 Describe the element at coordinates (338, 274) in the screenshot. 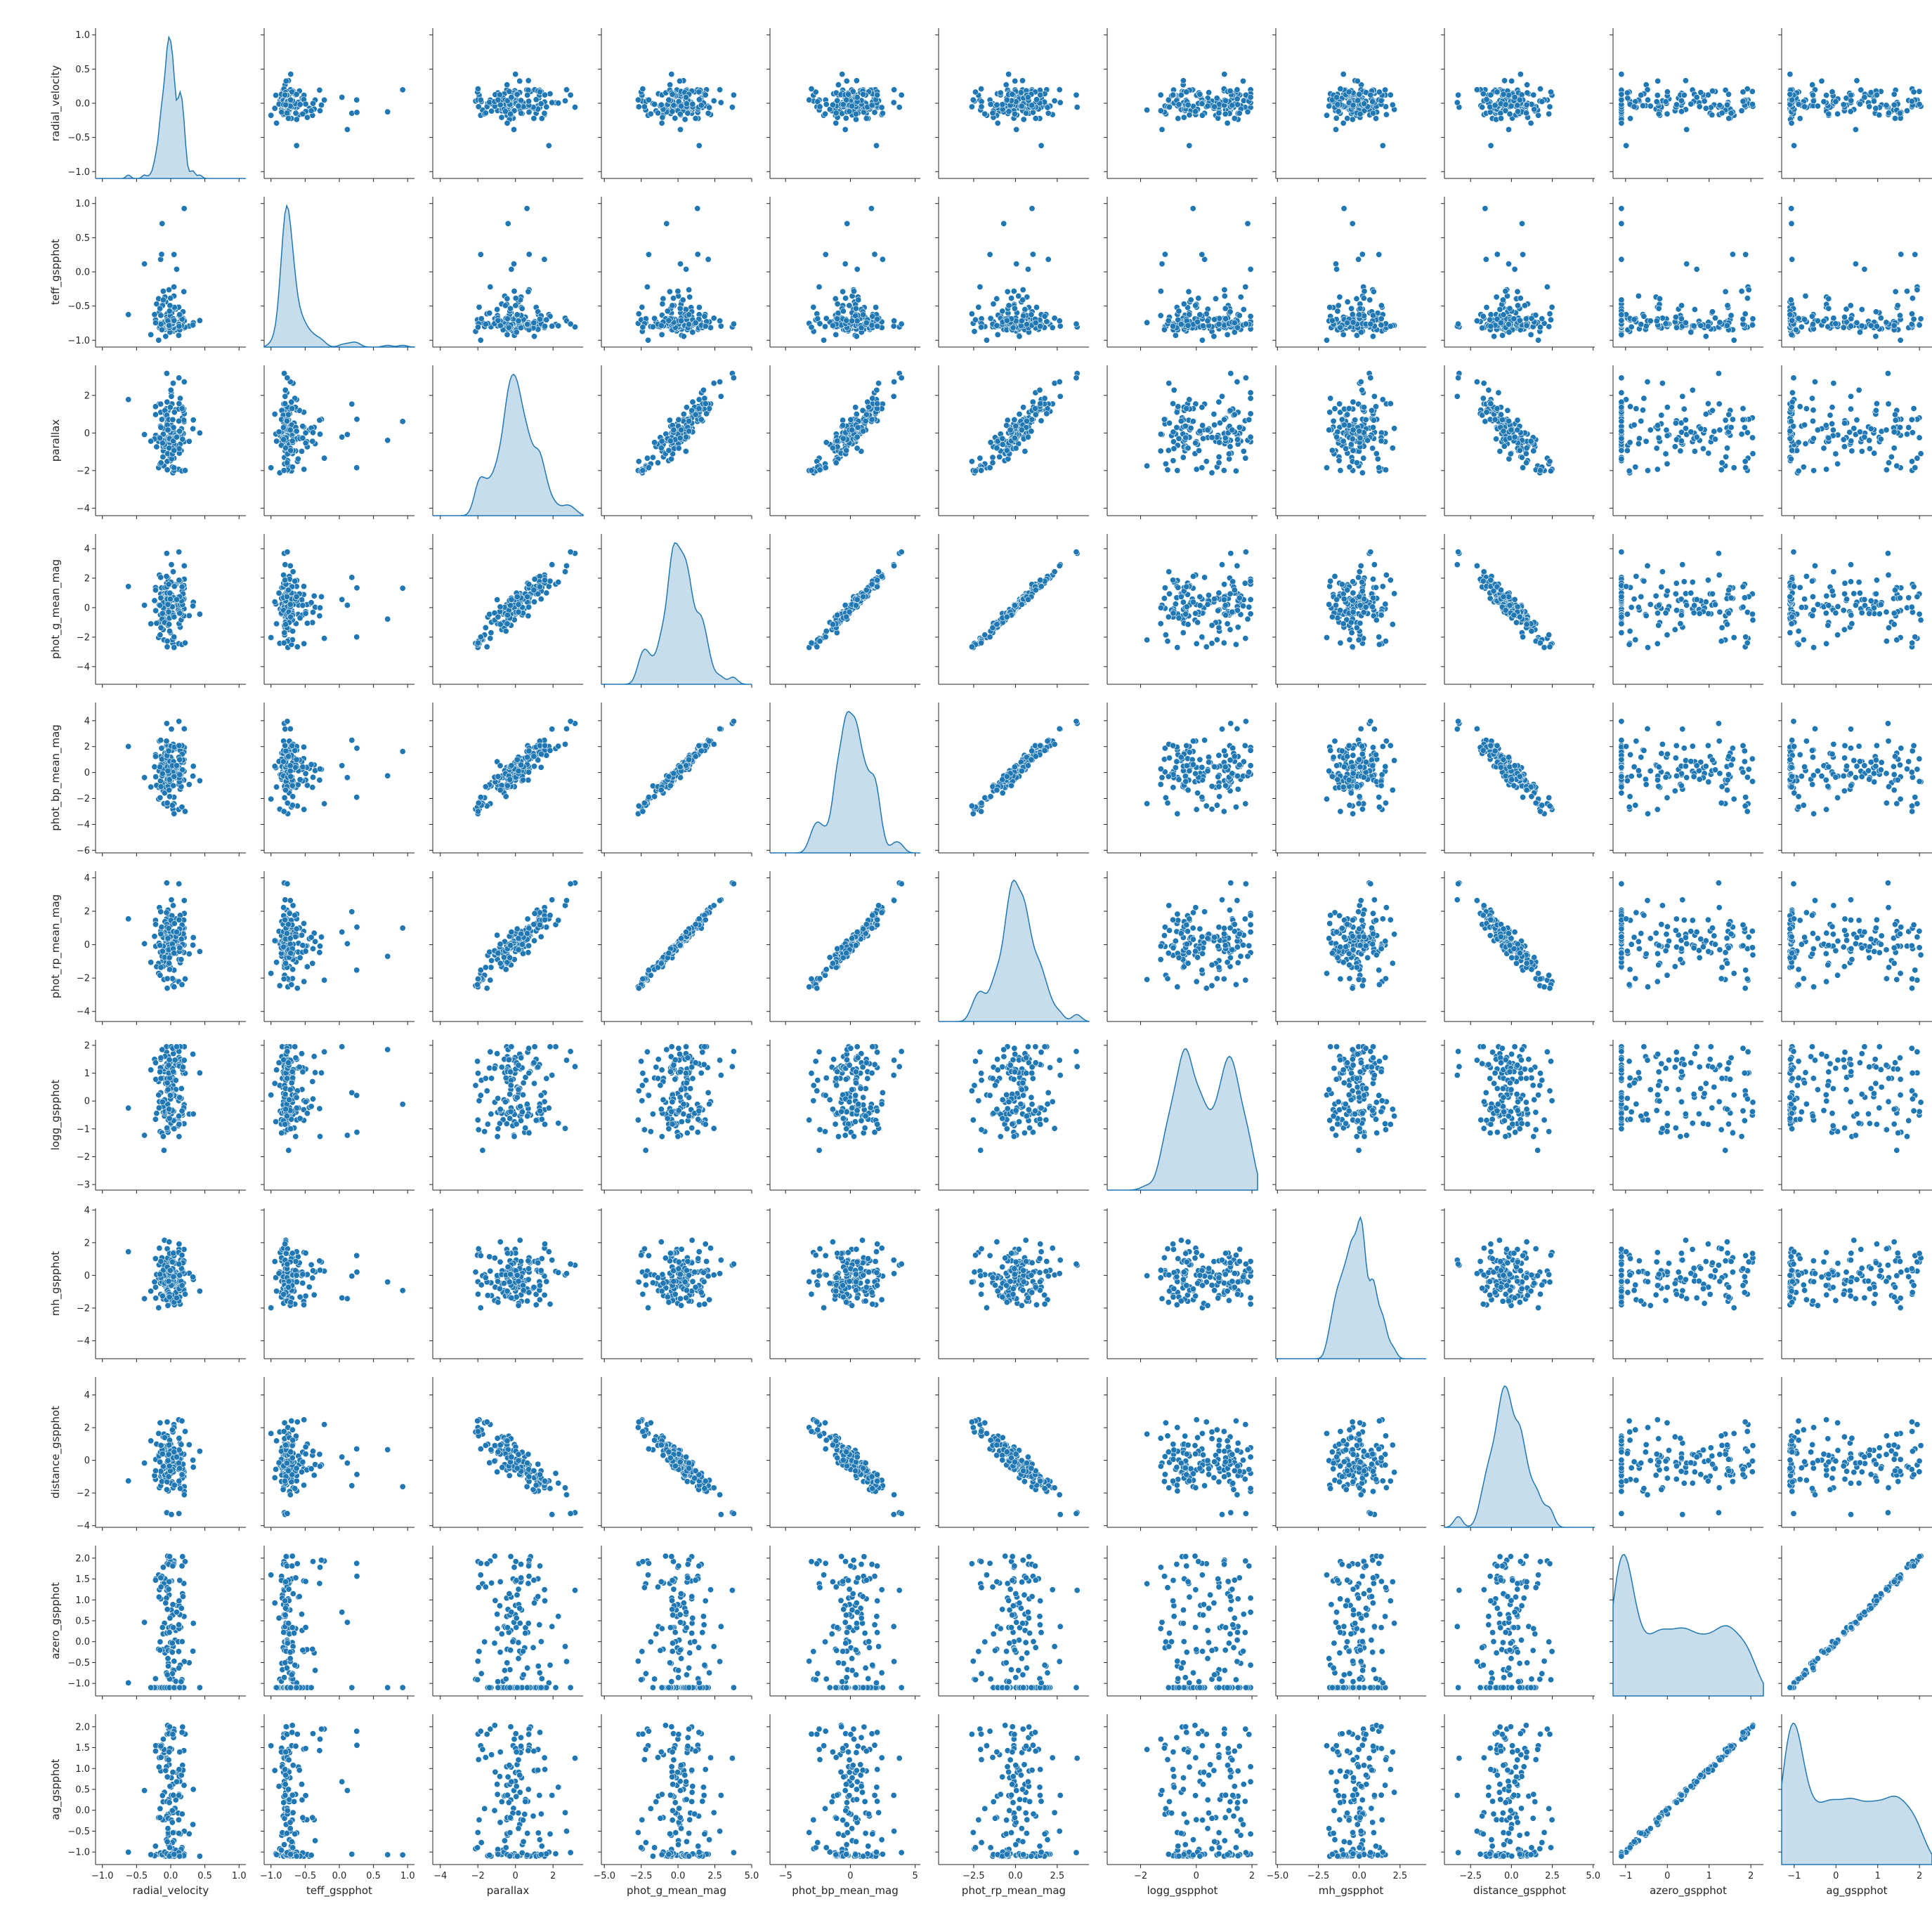

I see `panel-teff_gspphot-vs-teff_gspphot` at that location.